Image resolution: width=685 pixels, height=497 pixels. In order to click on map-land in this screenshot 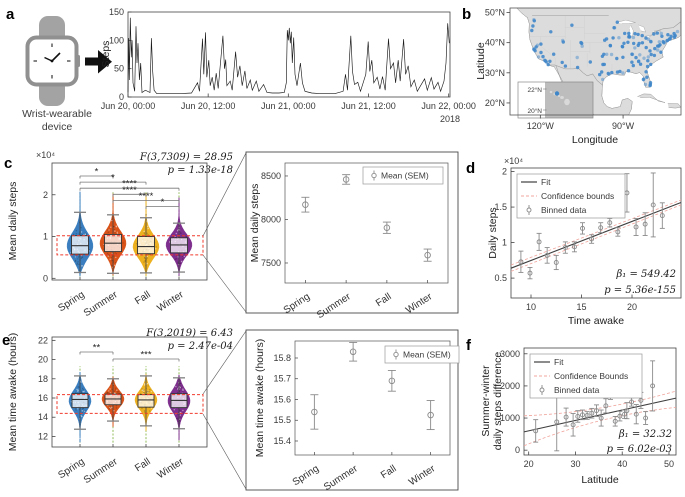, I will do `click(598, 61)`.